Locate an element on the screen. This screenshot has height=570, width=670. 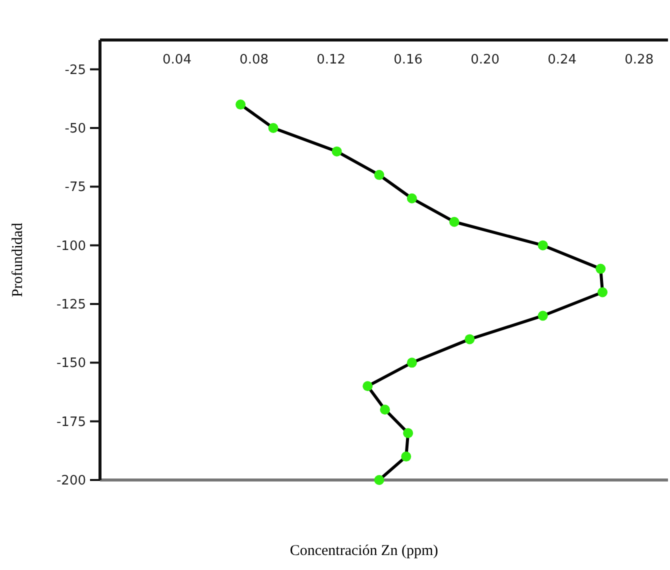
y-tick-label: -200 is located at coordinates (71, 481).